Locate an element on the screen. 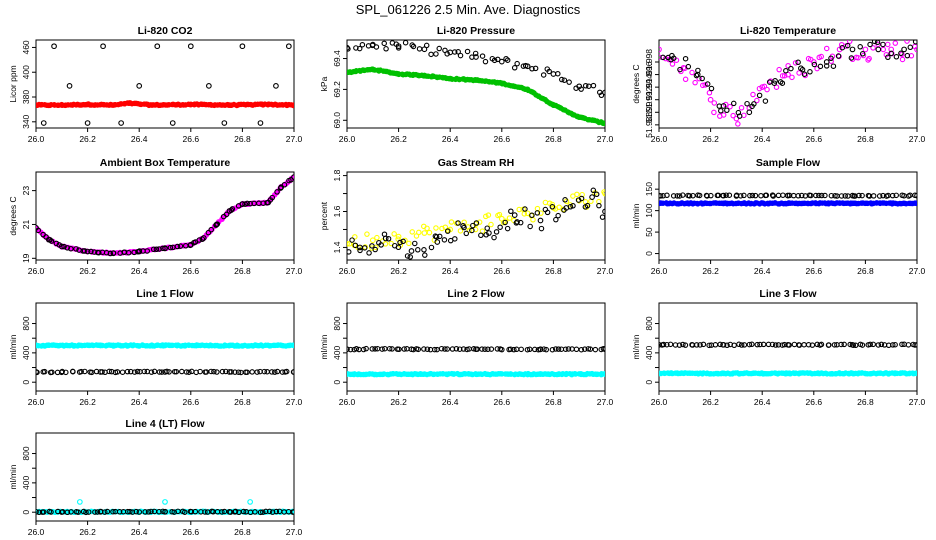  panel-title: Li-820 CO2 is located at coordinates (165, 31).